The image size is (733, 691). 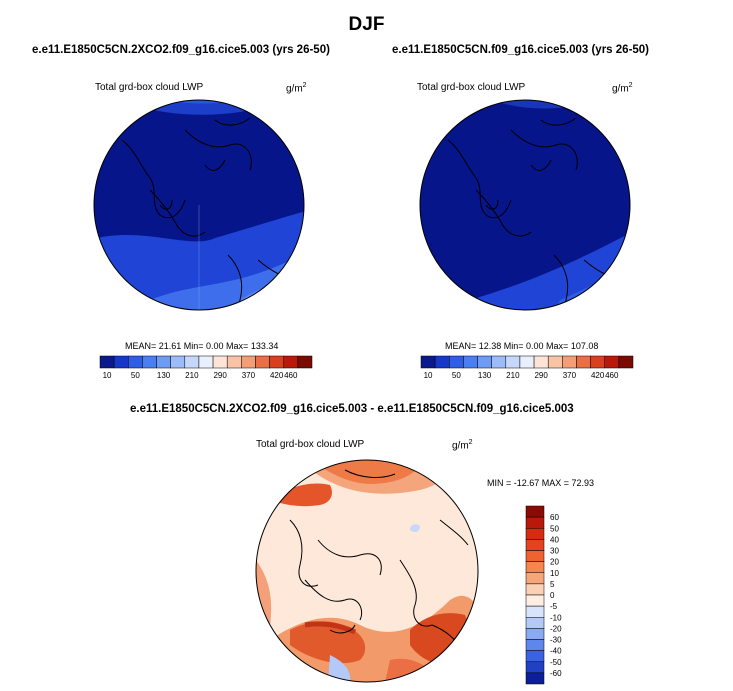 What do you see at coordinates (527, 367) in the screenshot?
I see `colorbar-2: 10 50 130 210 290 370 420 460` at bounding box center [527, 367].